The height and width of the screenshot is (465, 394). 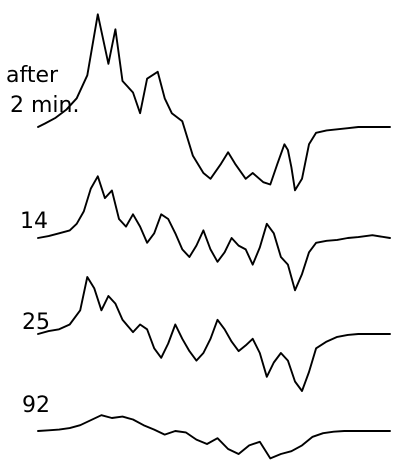 What do you see at coordinates (32, 75) in the screenshot?
I see `trace-label-after: after` at bounding box center [32, 75].